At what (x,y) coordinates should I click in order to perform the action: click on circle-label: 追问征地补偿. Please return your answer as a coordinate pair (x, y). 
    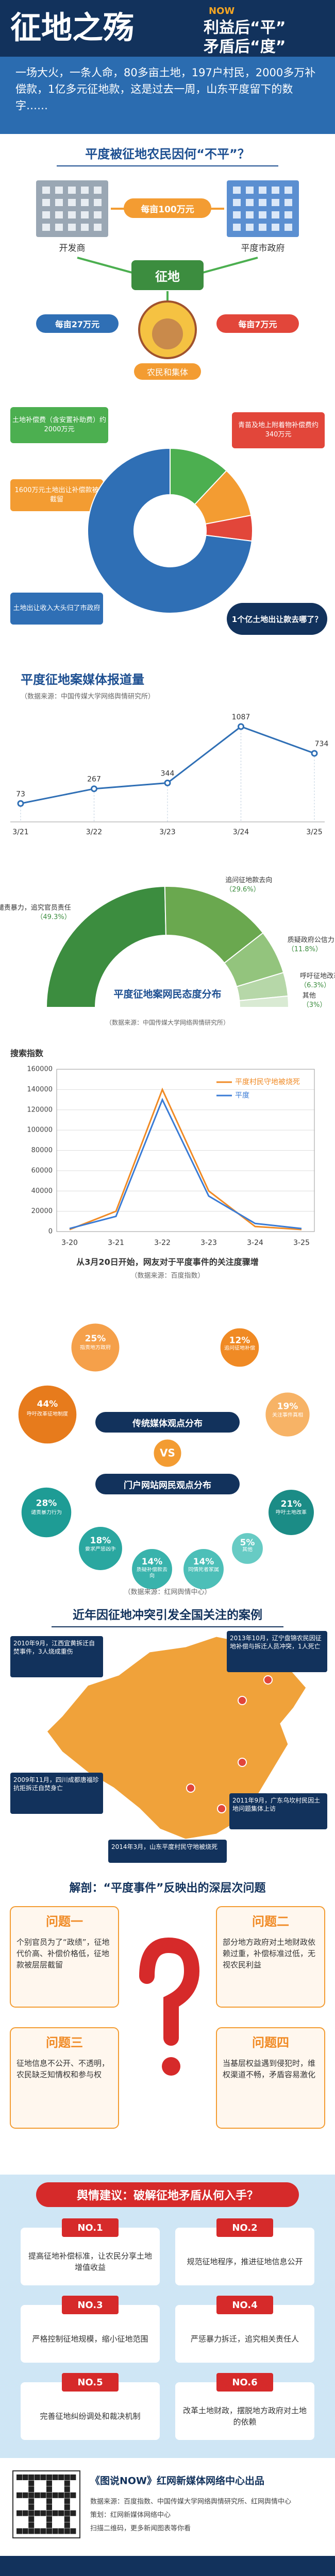
    Looking at the image, I should click on (239, 1348).